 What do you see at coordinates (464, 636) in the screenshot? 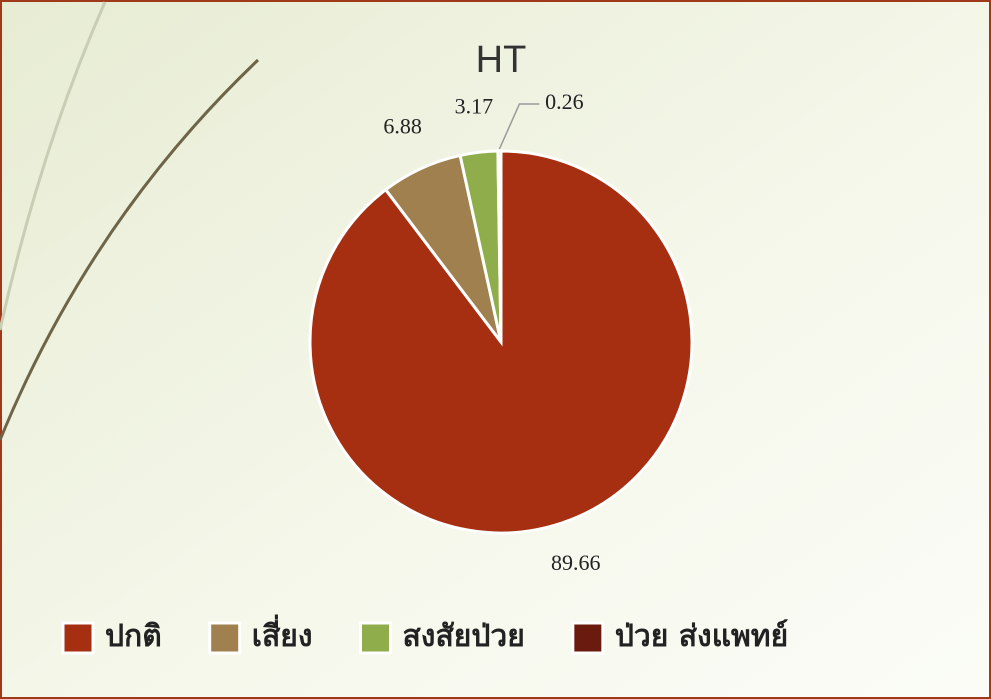
I see `legend-label: สงสัยป่วย` at bounding box center [464, 636].